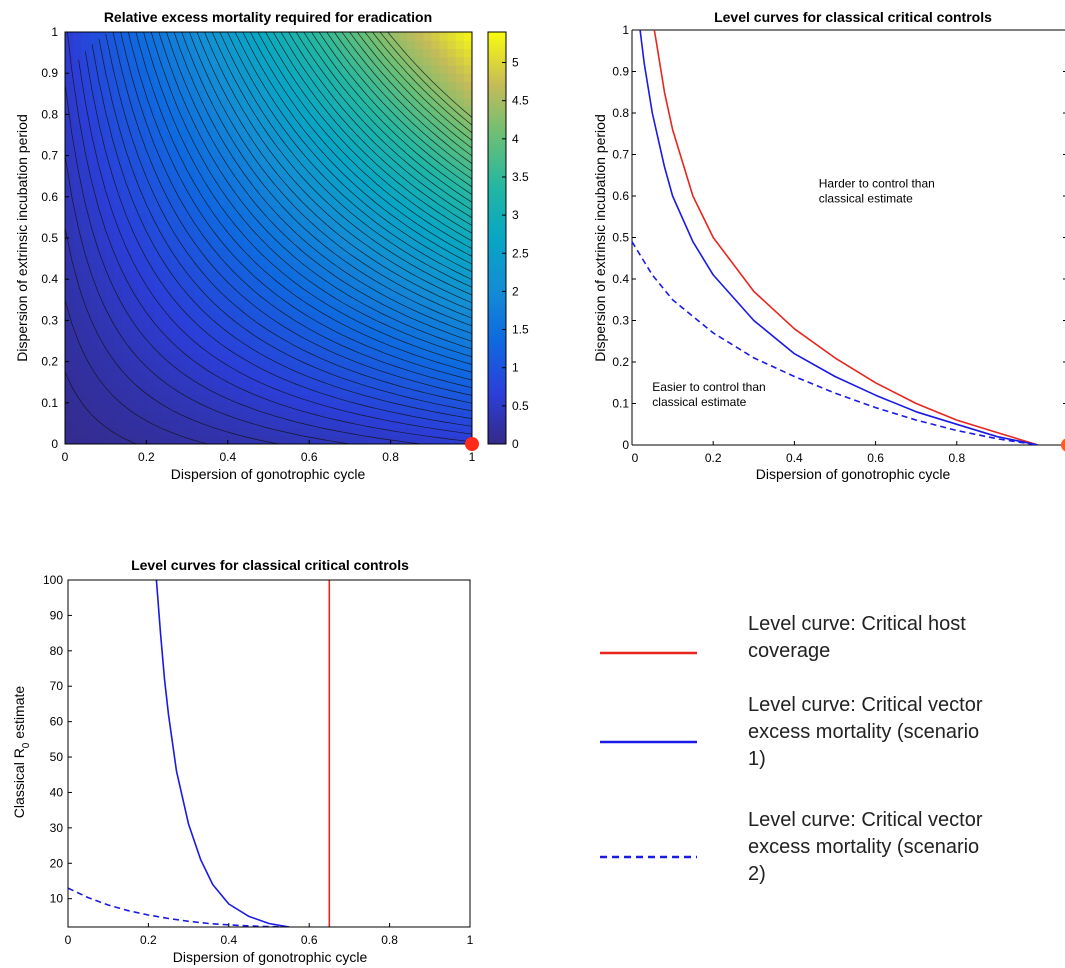  I want to click on heatmap-y-tick-label: 0.3, so click(49, 320).